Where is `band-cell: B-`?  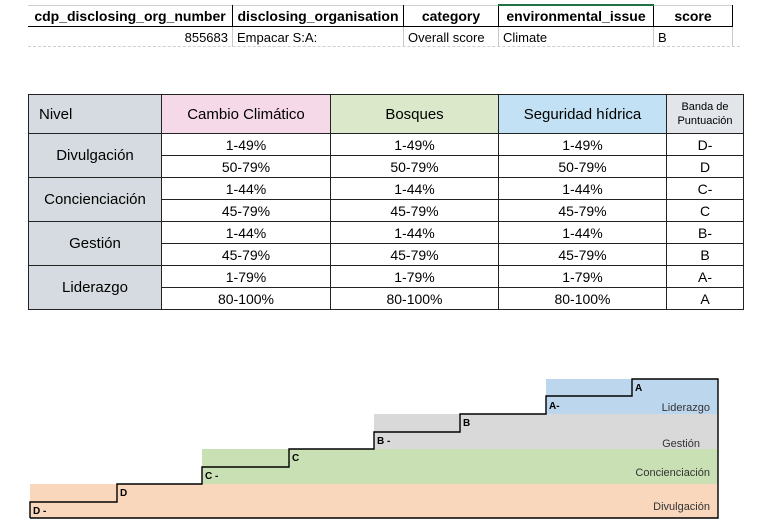 band-cell: B- is located at coordinates (705, 232).